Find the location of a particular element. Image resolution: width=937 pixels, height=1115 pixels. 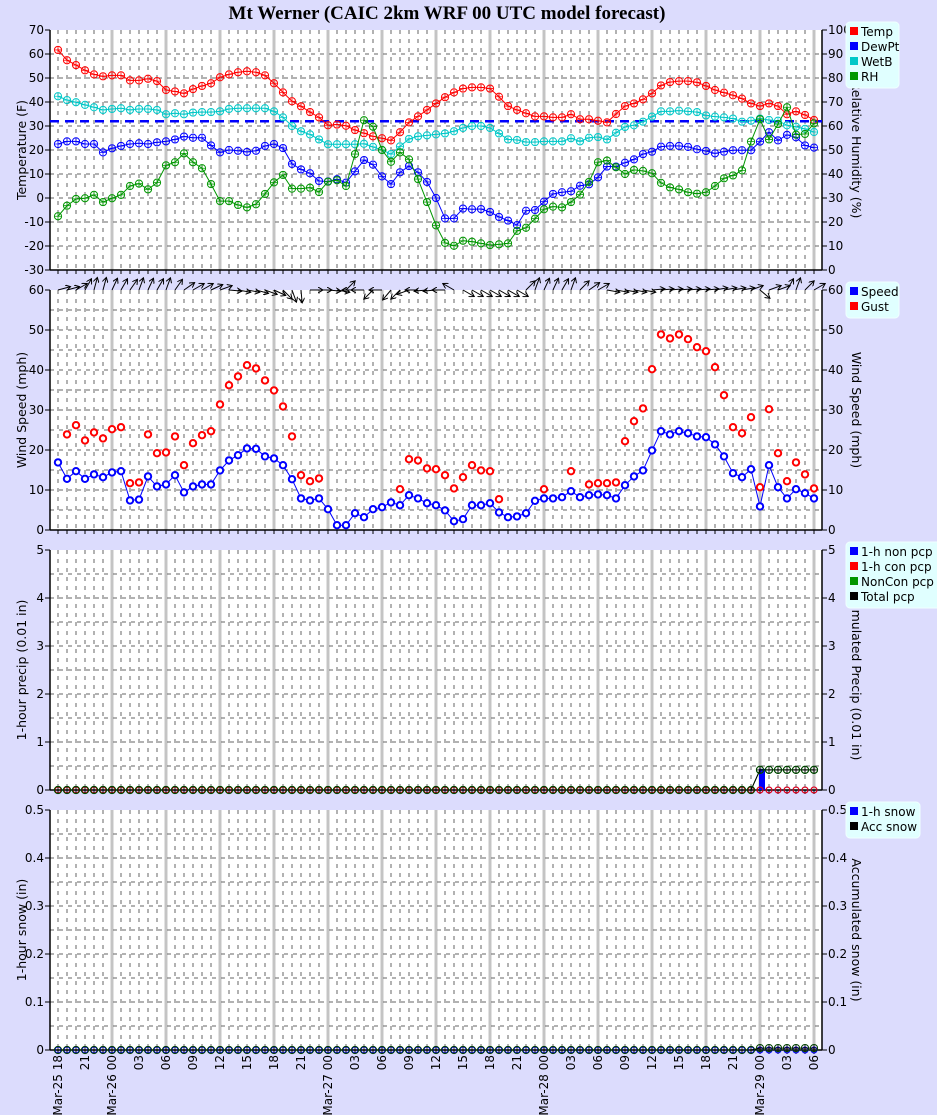

y-tick-label: 60 is located at coordinates (36, 54).